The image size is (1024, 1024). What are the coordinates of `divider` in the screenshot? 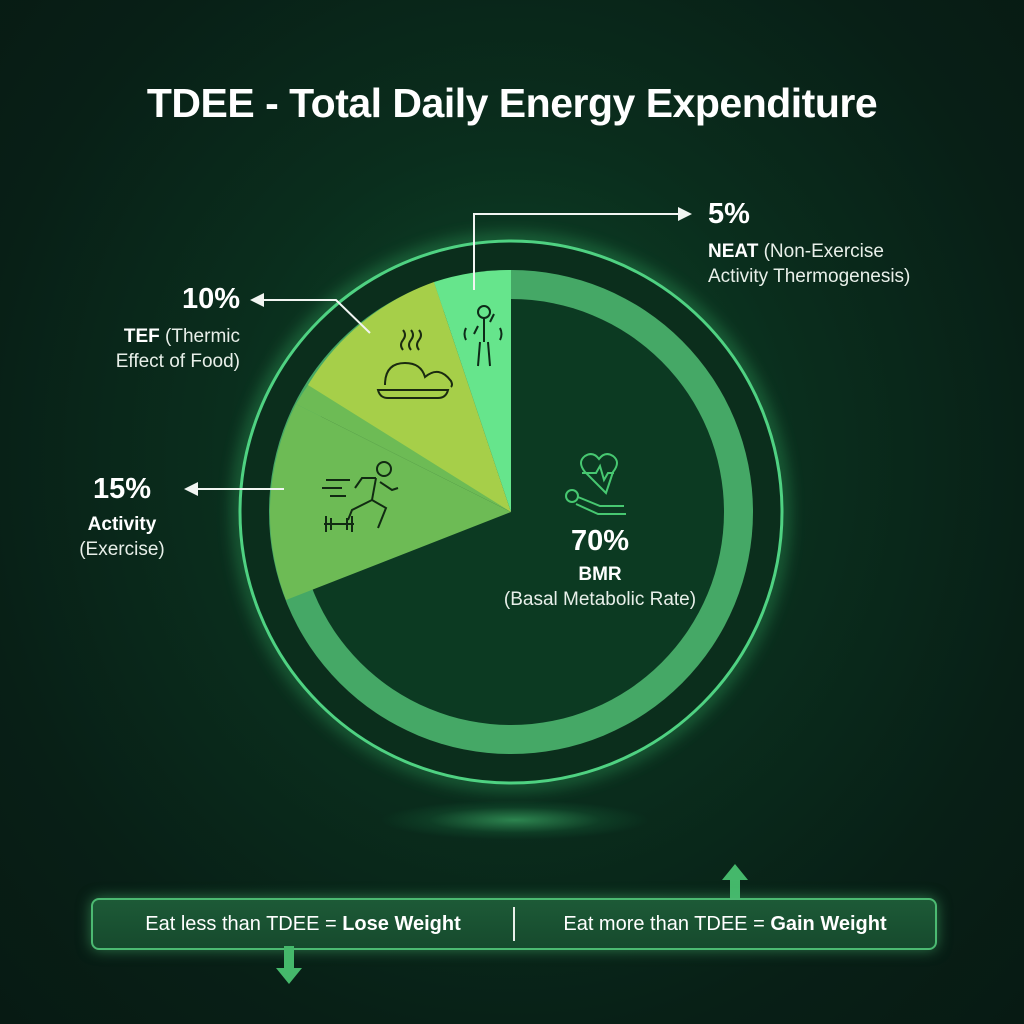 It's located at (514, 924).